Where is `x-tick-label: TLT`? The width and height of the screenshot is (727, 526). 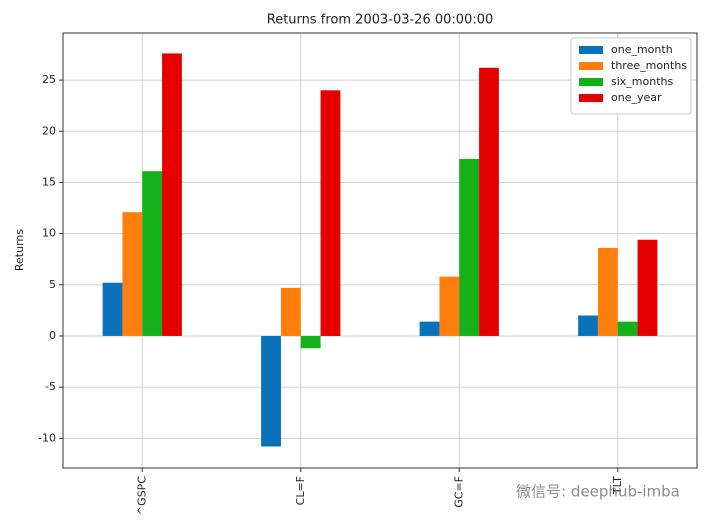 x-tick-label: TLT is located at coordinates (617, 485).